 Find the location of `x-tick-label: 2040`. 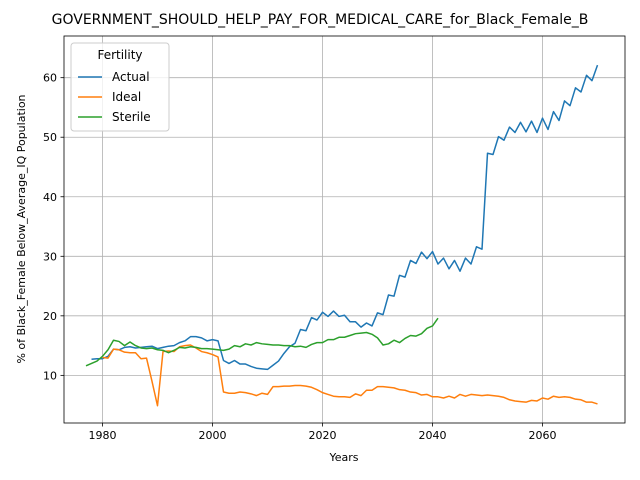

x-tick-label: 2040 is located at coordinates (433, 435).